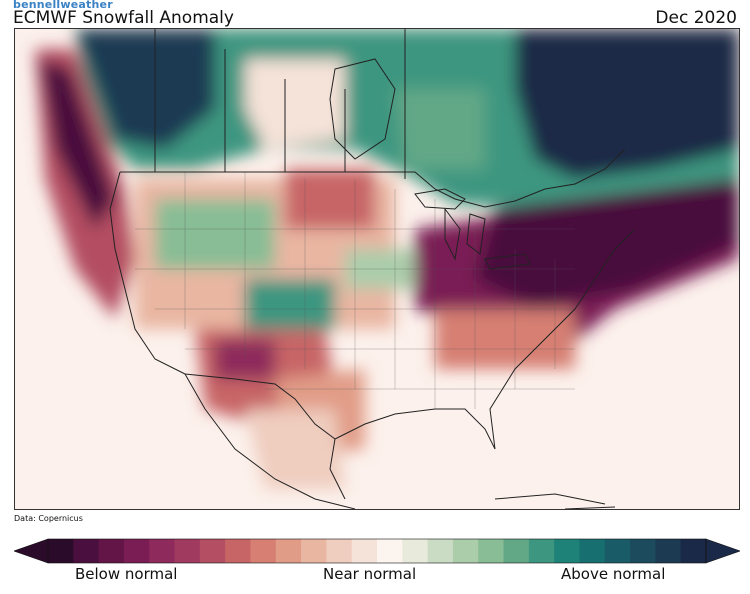 The image size is (750, 594). I want to click on legend-near-label: Near normal, so click(370, 574).